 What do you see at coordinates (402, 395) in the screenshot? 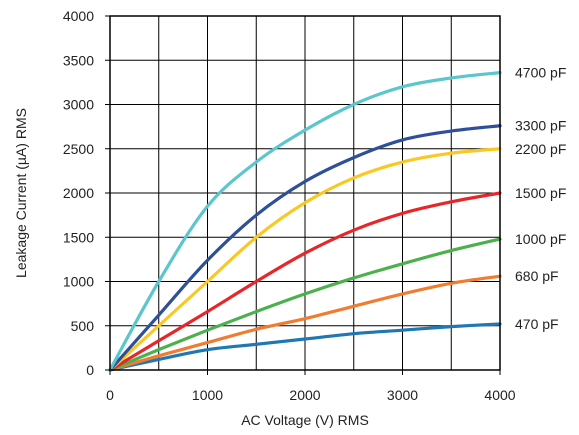
I see `x-tick-label: 3000` at bounding box center [402, 395].